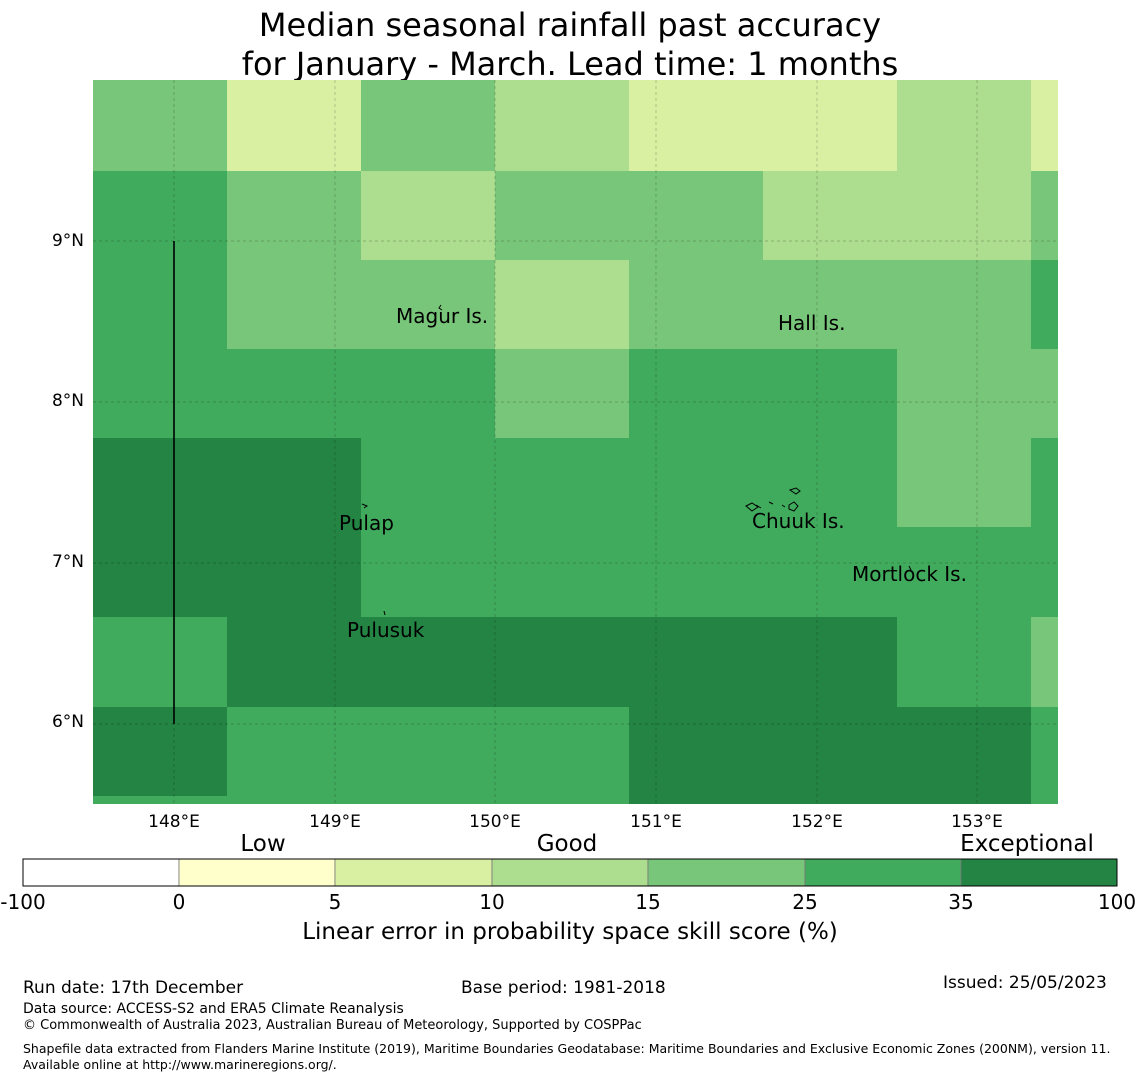  I want to click on island-magur-outline, so click(440, 307).